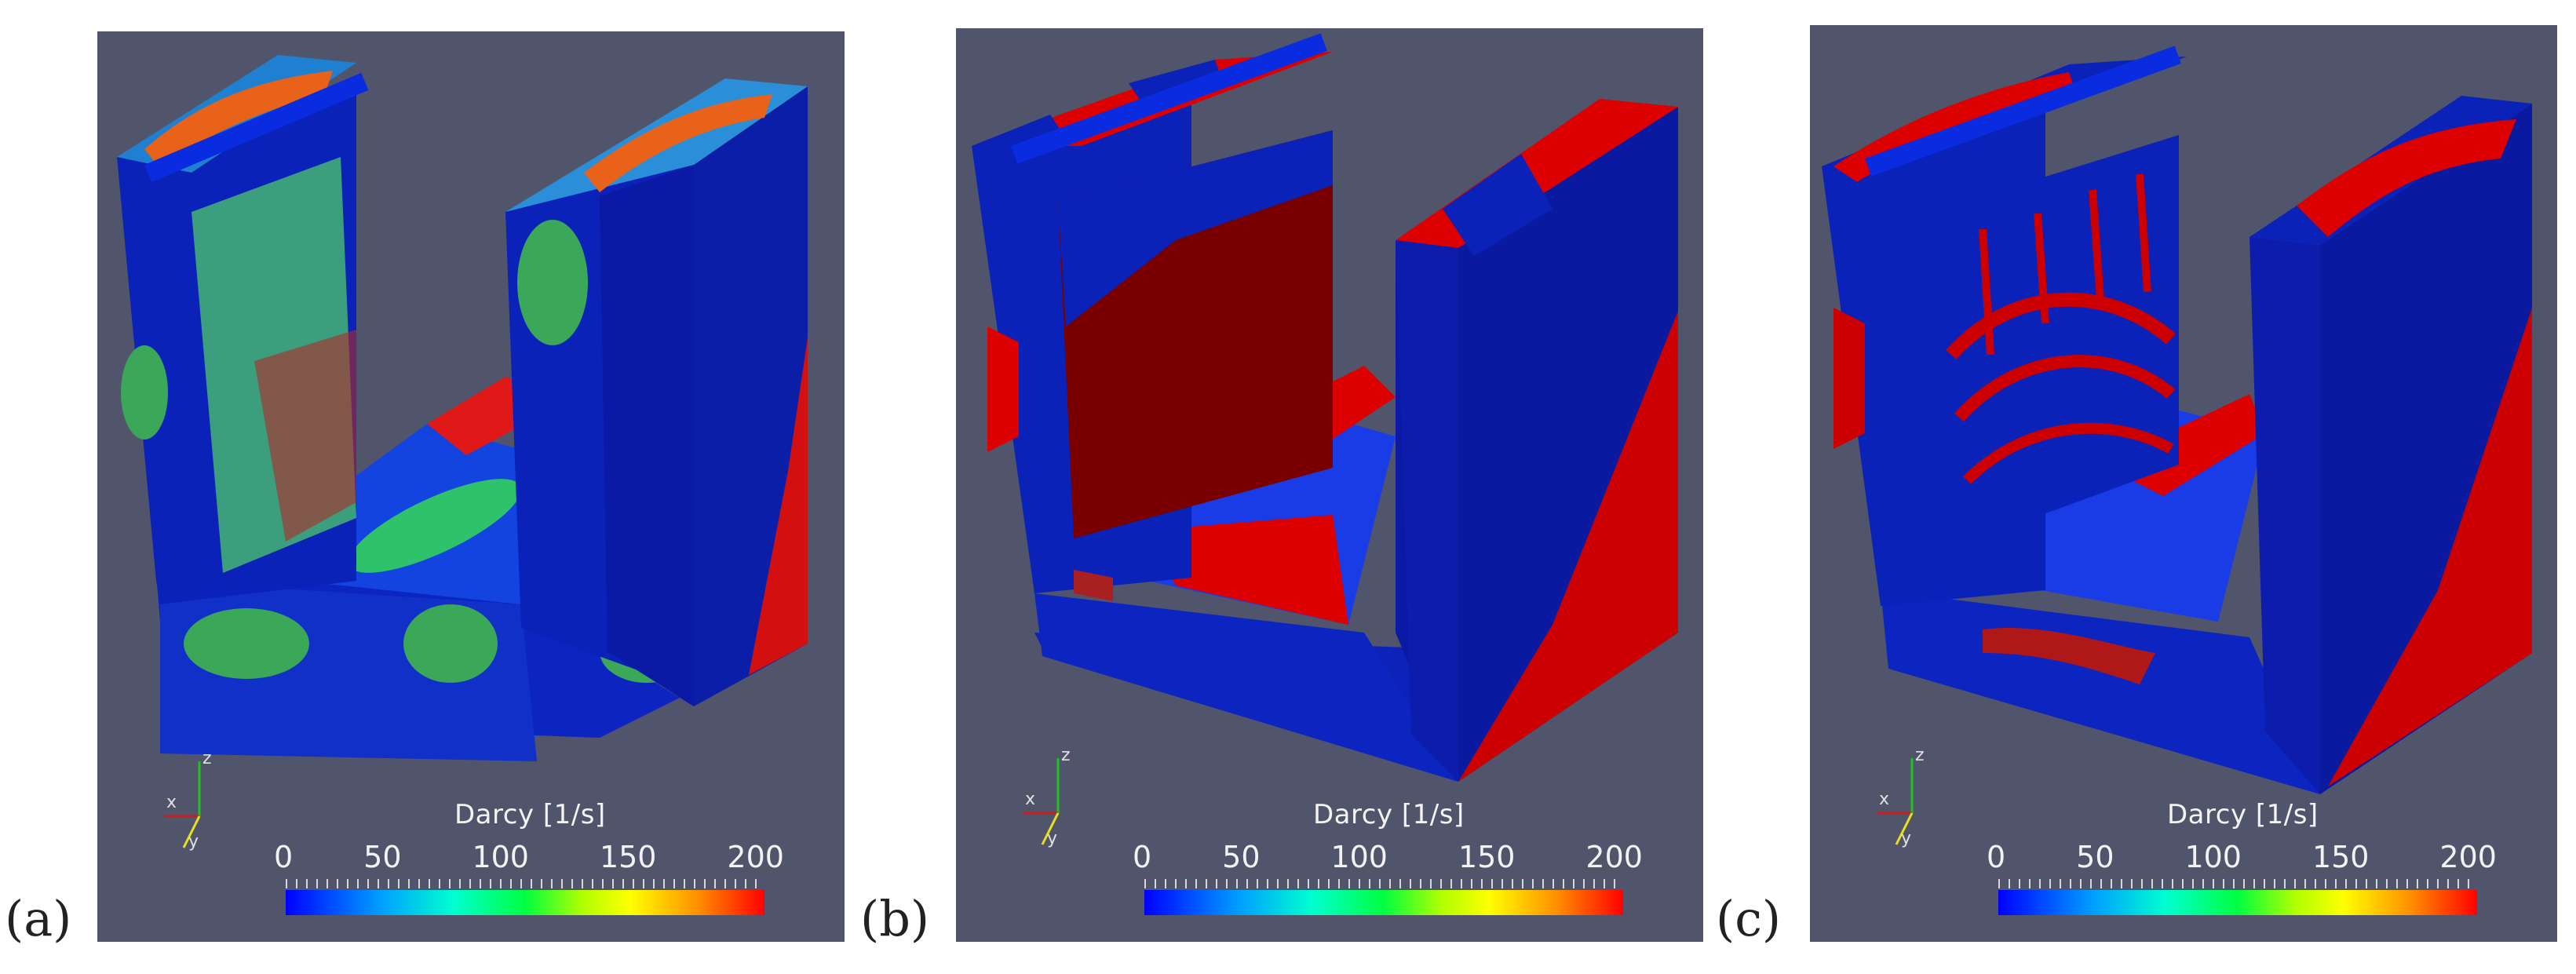 The image size is (2576, 974). Describe the element at coordinates (1142, 857) in the screenshot. I see `panel-b-tick-0: 0` at that location.